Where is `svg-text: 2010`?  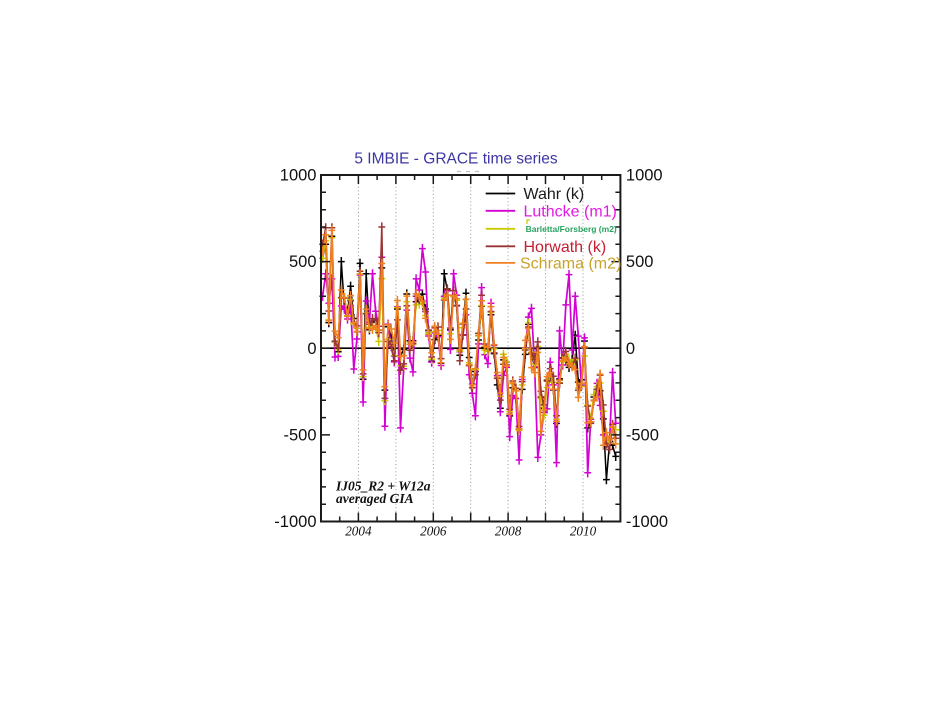
svg-text: 2010 is located at coordinates (583, 531).